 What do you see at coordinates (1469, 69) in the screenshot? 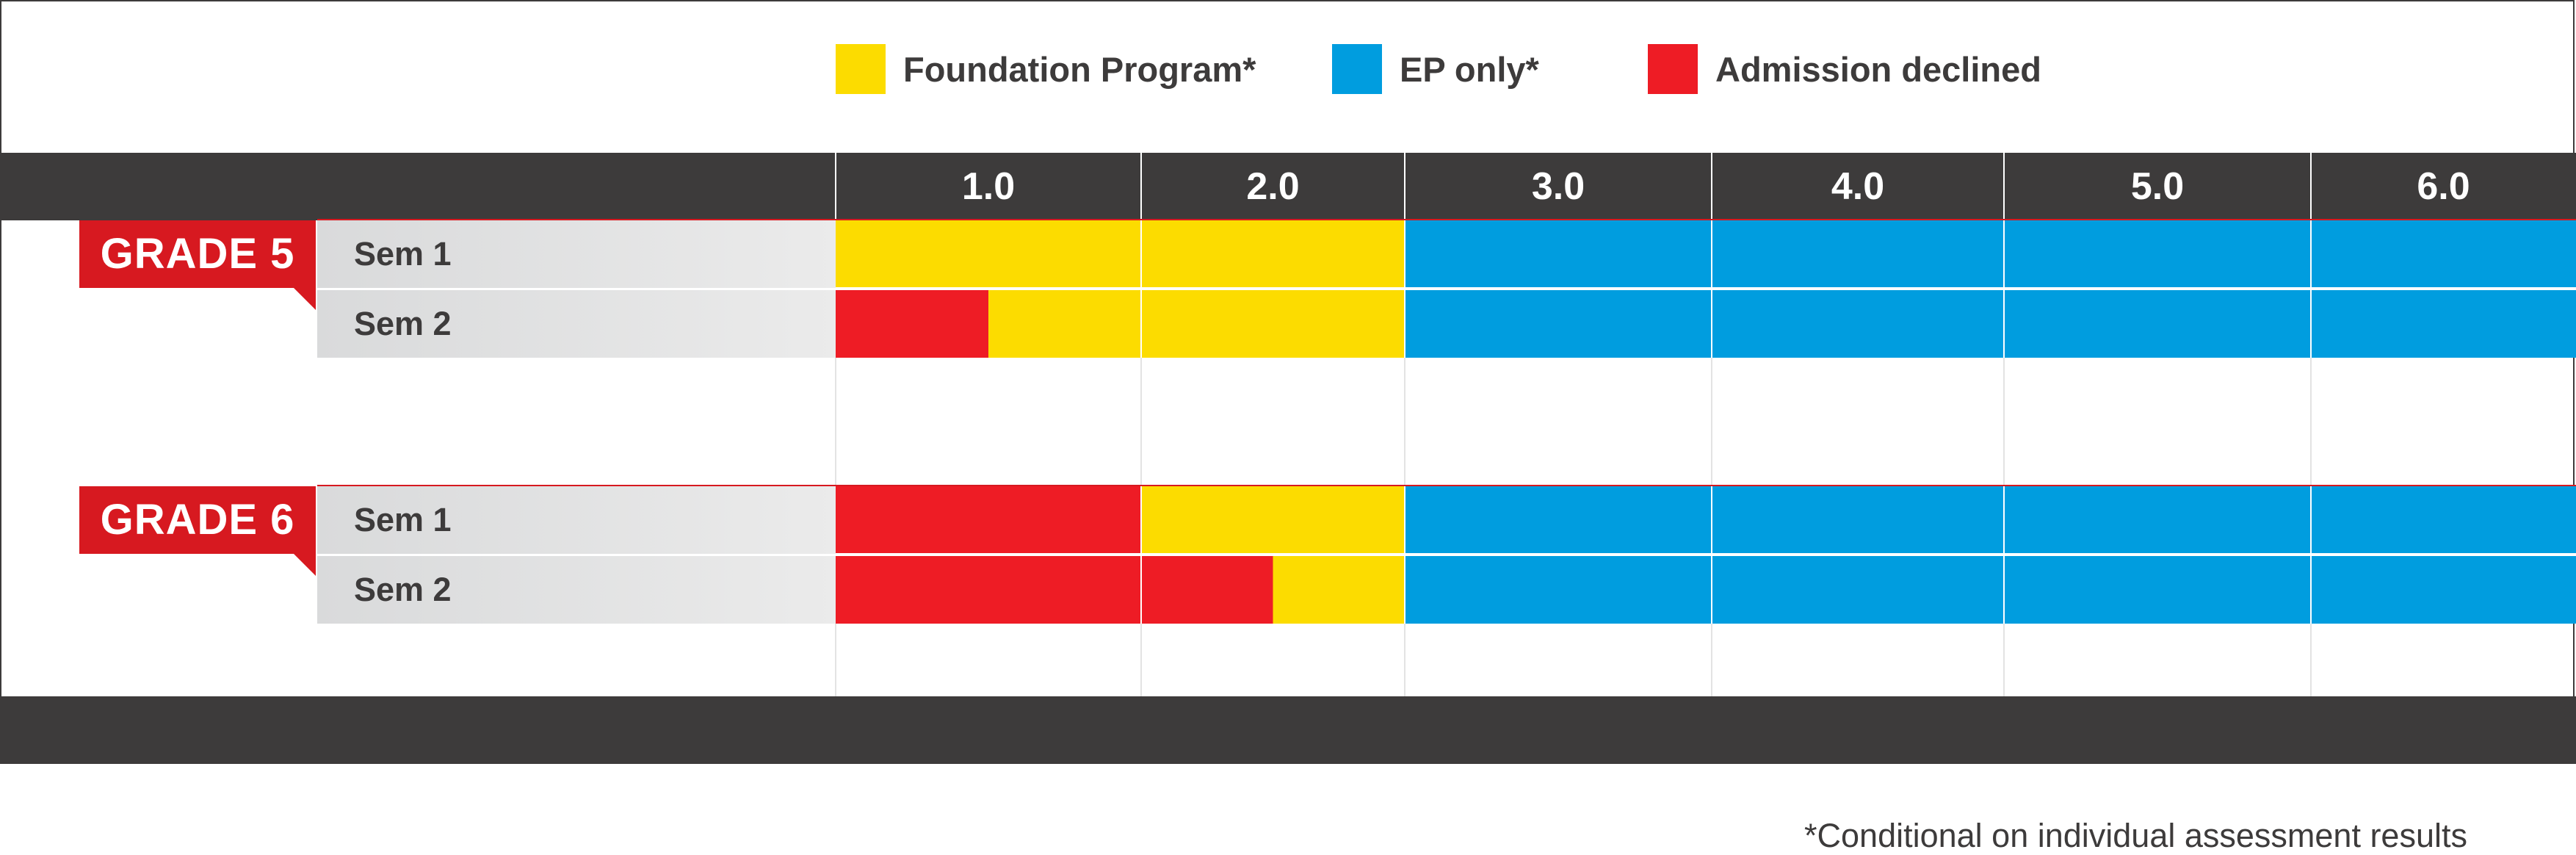
I see `legend-label-ep-only: EP only*` at bounding box center [1469, 69].